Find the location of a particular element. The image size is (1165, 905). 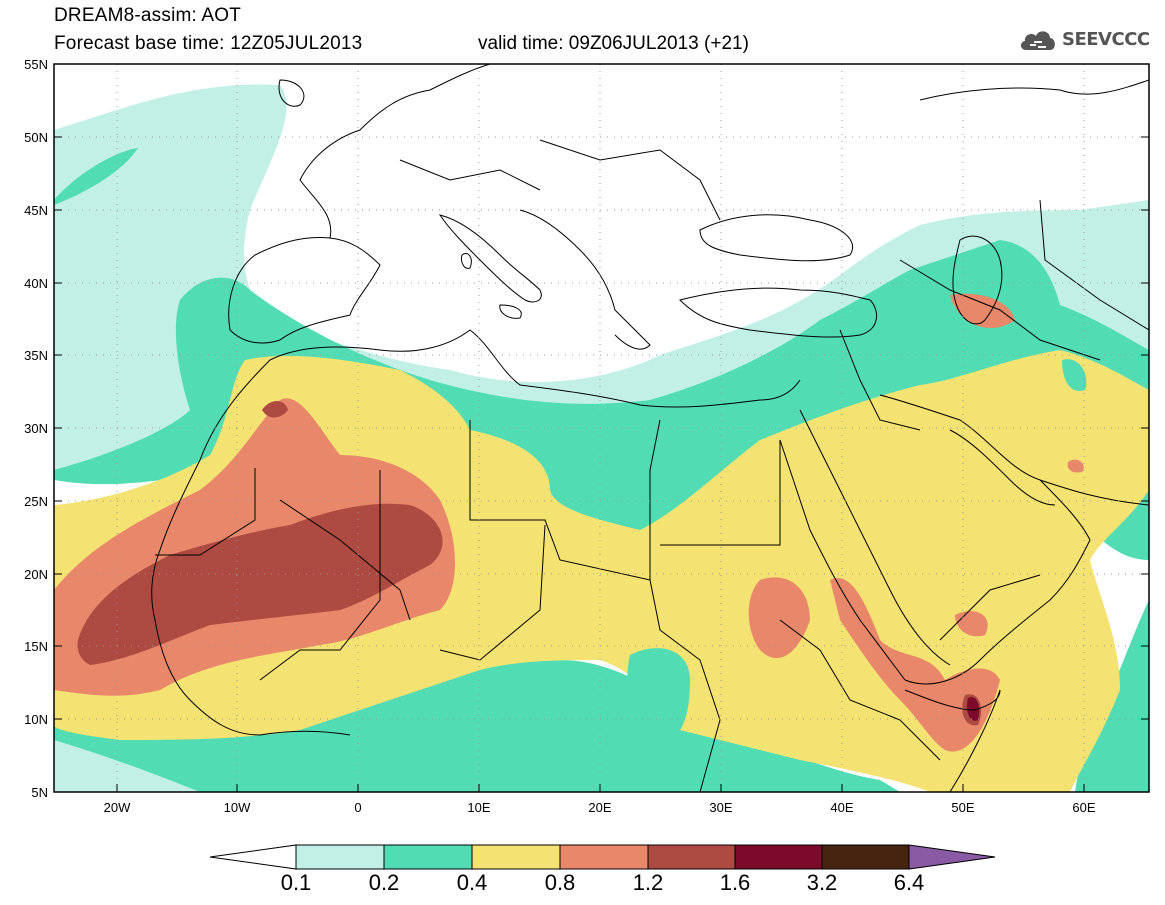

lat-label: 10N is located at coordinates (36, 719).